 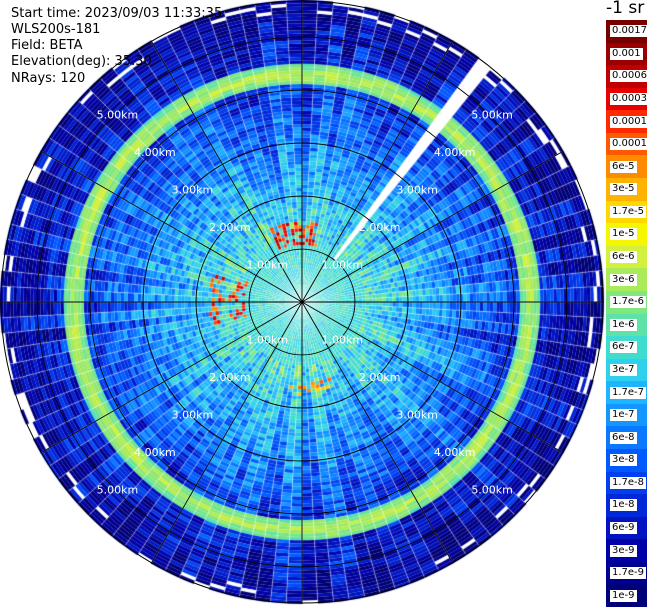 What do you see at coordinates (117, 13) in the screenshot?
I see `start-time-label: Start time: 2023/09/03 11:33:35` at bounding box center [117, 13].